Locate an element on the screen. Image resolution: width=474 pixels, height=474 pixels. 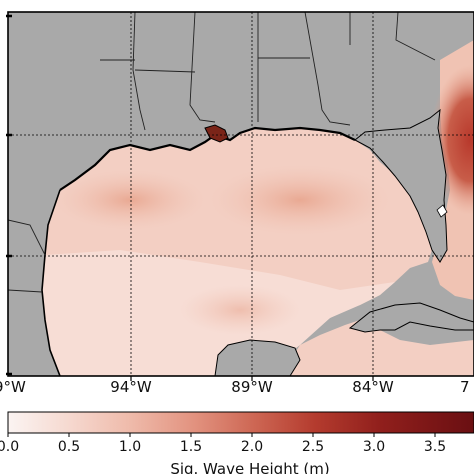
lon-label-79w: 7 is located at coordinates (465, 387).